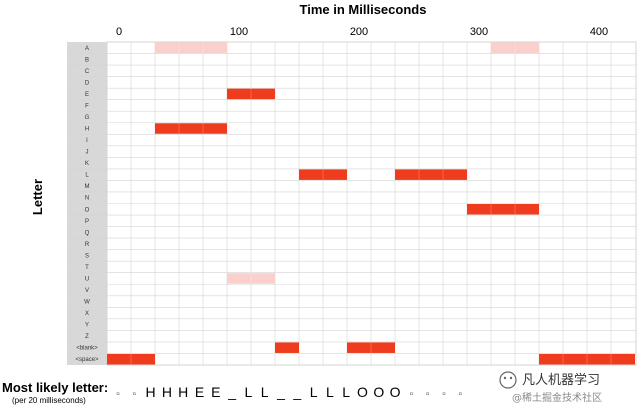 The height and width of the screenshot is (408, 640). I want to click on row-label: Y, so click(87, 326).